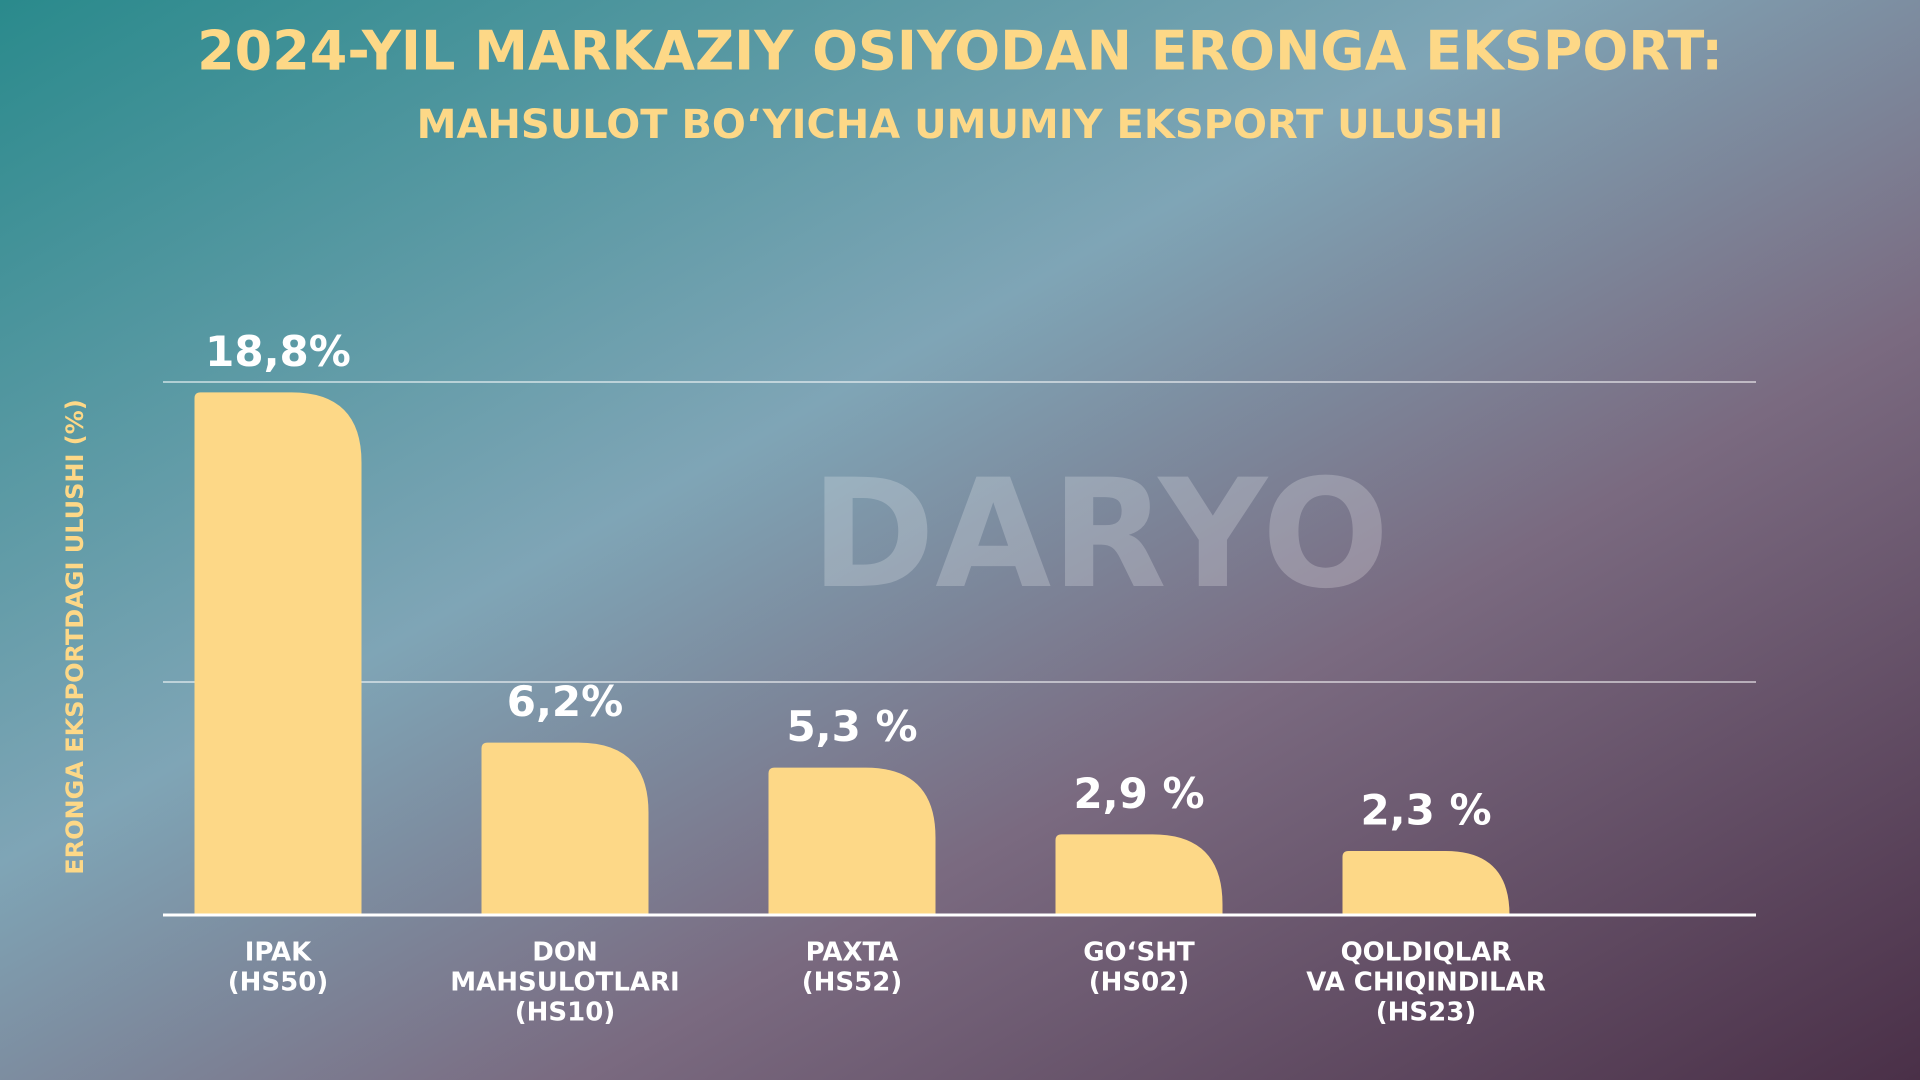 The width and height of the screenshot is (1920, 1080). What do you see at coordinates (1139, 953) in the screenshot?
I see `x-tick-label: GO‘SHT` at bounding box center [1139, 953].